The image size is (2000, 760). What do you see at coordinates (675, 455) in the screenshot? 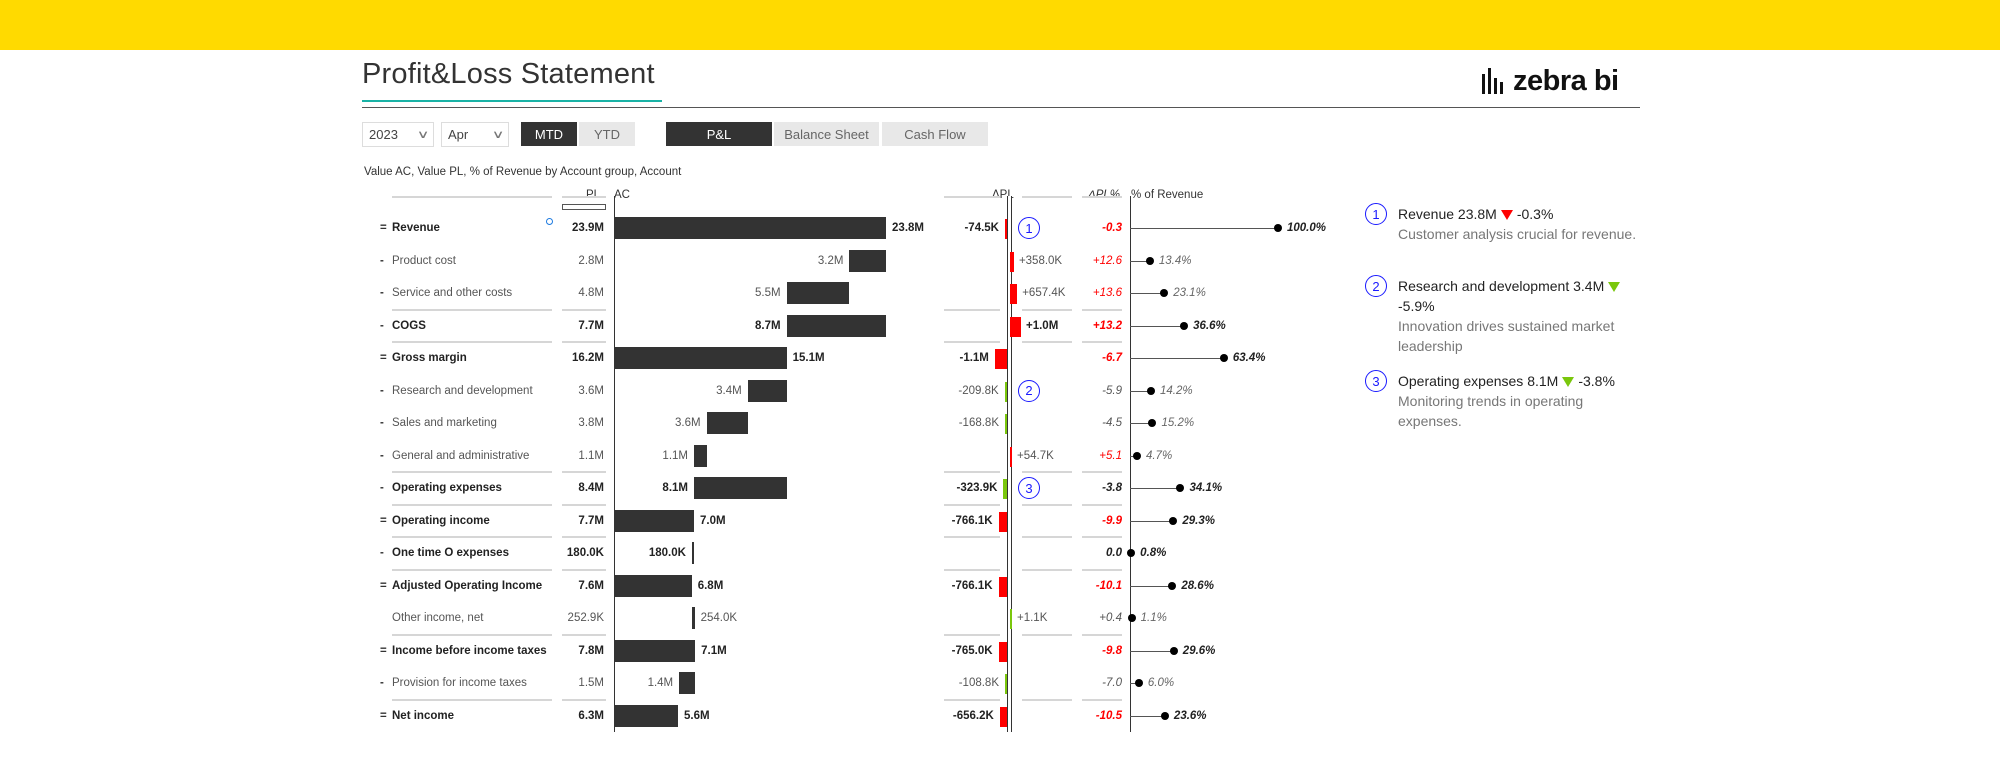
I see `ac-value: 1.1M` at bounding box center [675, 455].